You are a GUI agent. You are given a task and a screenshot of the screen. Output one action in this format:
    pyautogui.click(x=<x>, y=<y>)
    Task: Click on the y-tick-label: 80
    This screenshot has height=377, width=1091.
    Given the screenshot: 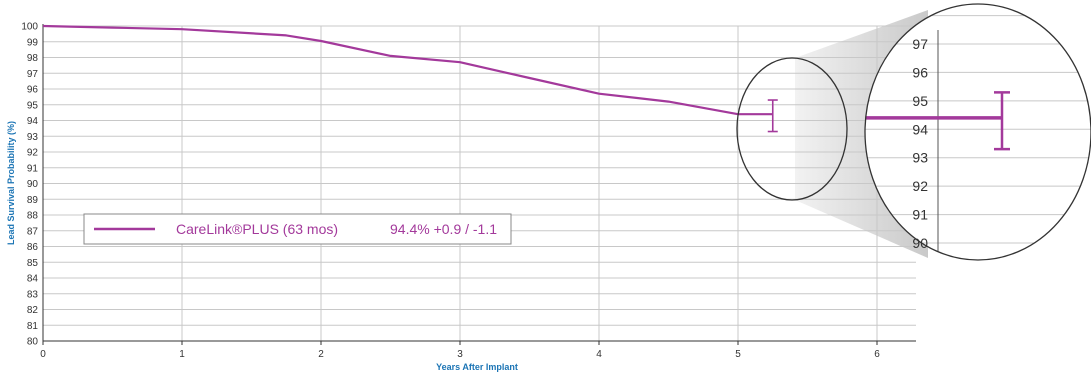 What is the action you would take?
    pyautogui.click(x=33, y=342)
    